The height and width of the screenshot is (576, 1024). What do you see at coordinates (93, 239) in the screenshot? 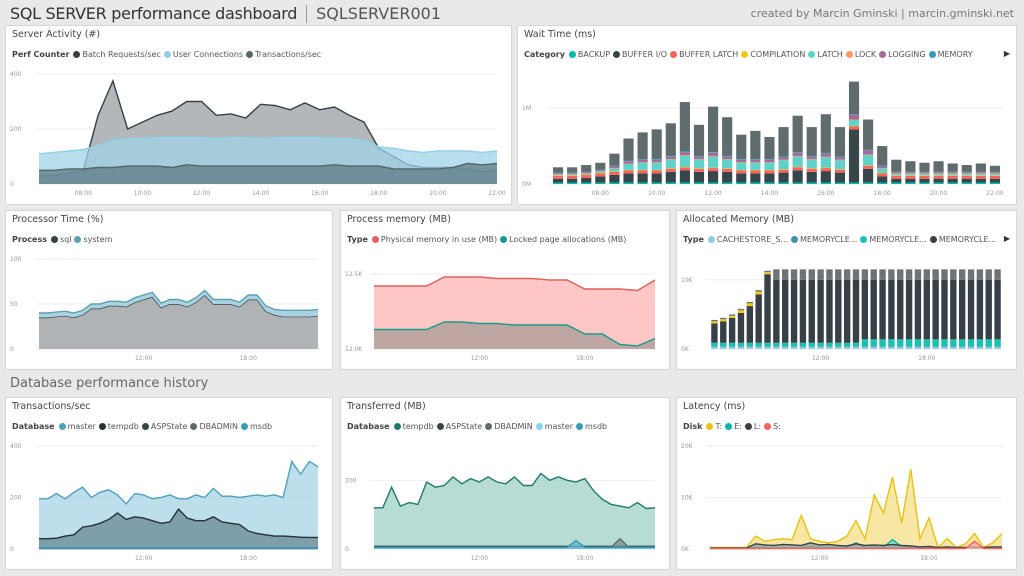
I see `legend-item: system` at bounding box center [93, 239].